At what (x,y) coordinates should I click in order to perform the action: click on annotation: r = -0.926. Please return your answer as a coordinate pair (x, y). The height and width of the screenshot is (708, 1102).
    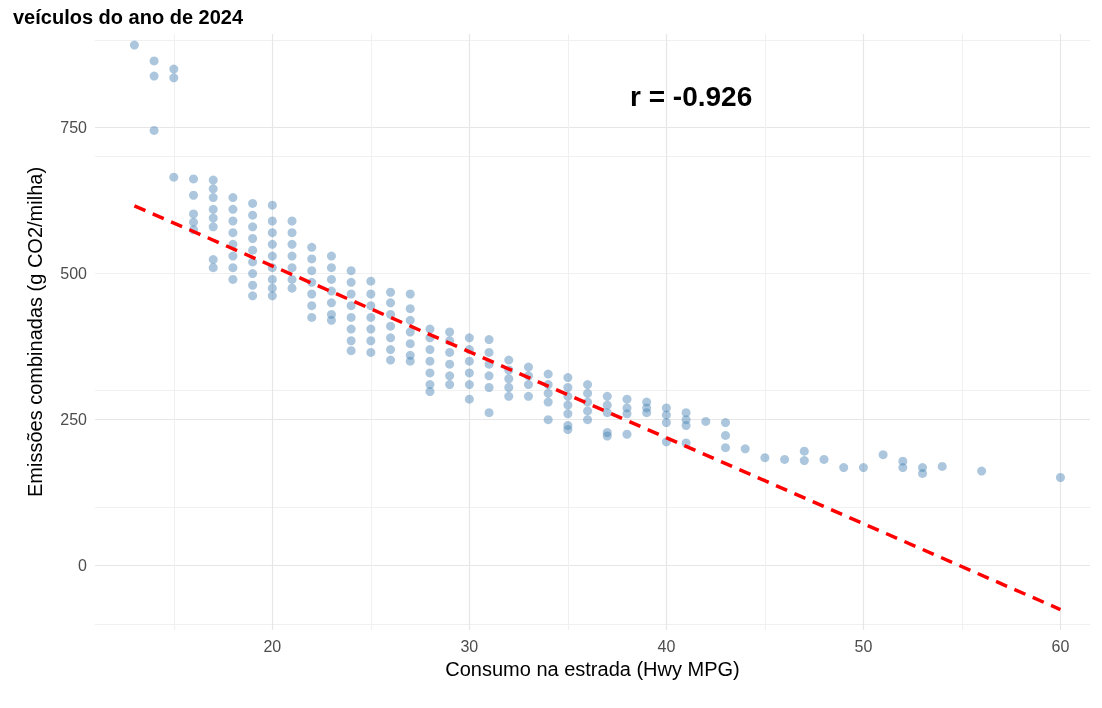
    Looking at the image, I should click on (691, 96).